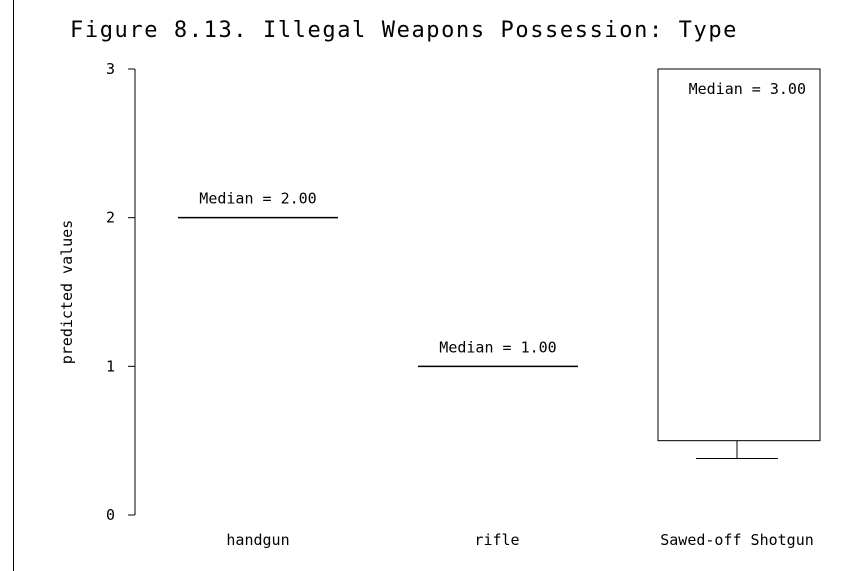 Image resolution: width=849 pixels, height=571 pixels. What do you see at coordinates (497, 347) in the screenshot?
I see `median-label: Median = 1.00` at bounding box center [497, 347].